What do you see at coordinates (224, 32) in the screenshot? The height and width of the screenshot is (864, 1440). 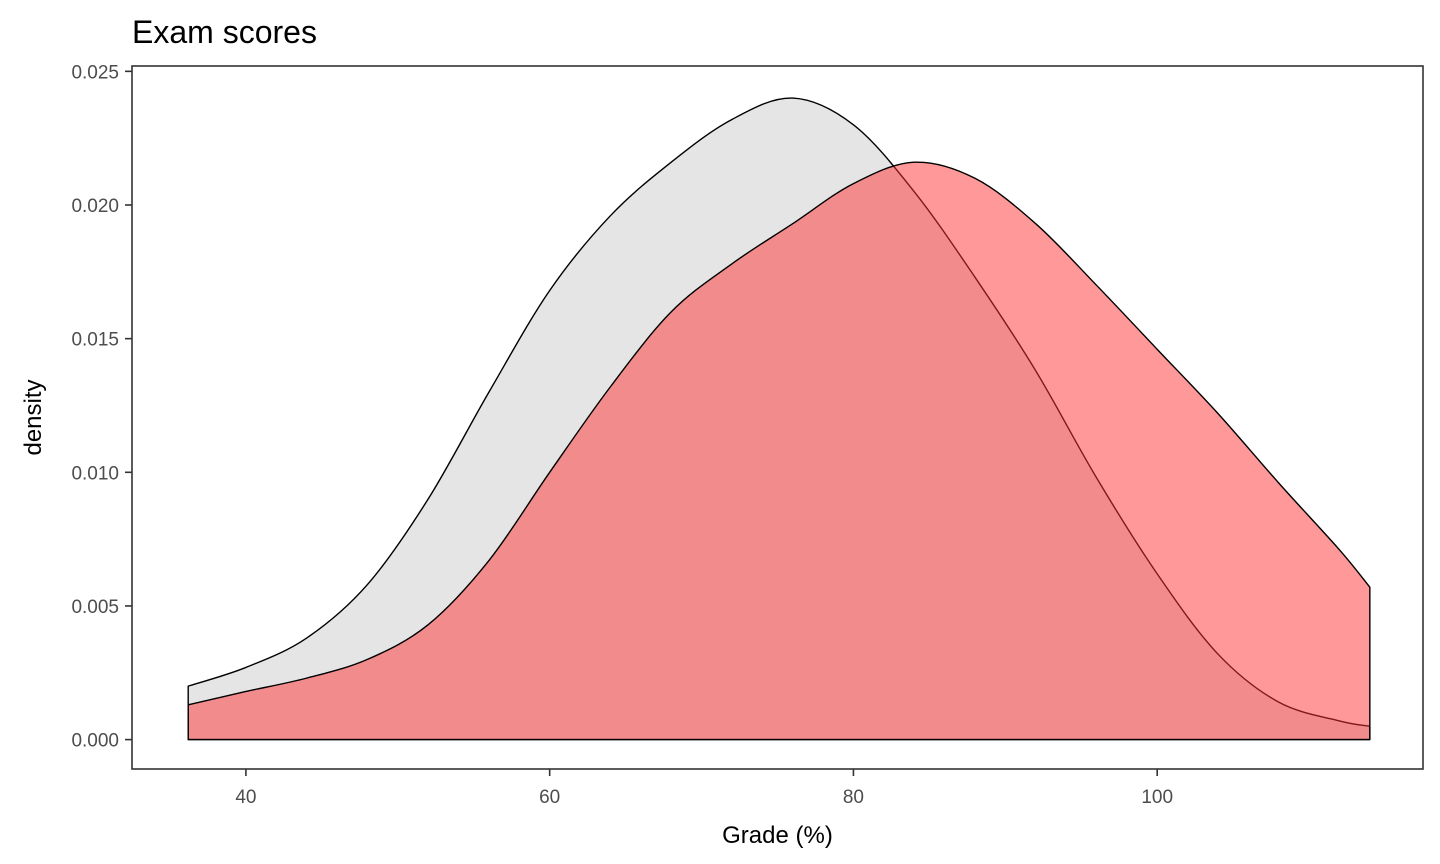 I see `chart-title: Exam scores` at bounding box center [224, 32].